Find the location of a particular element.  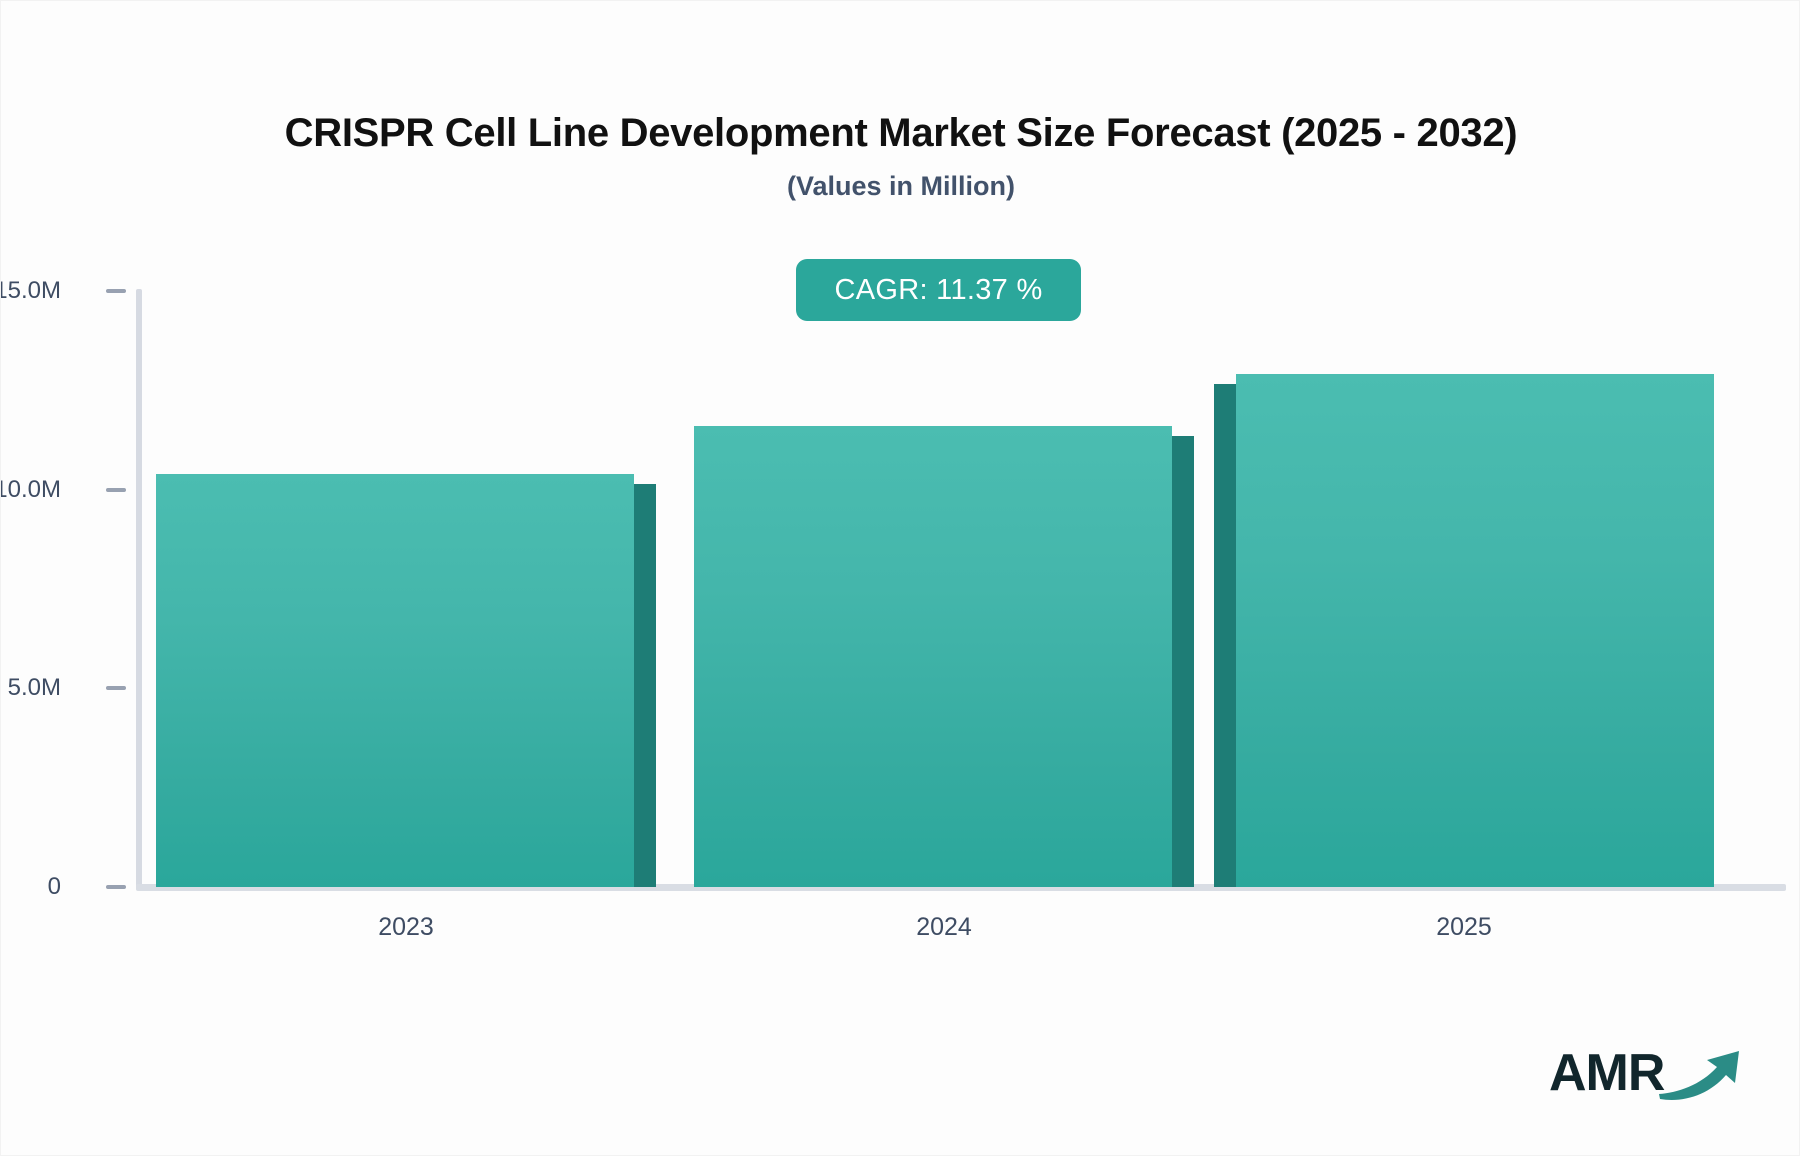

y-axis-line is located at coordinates (139, 588).